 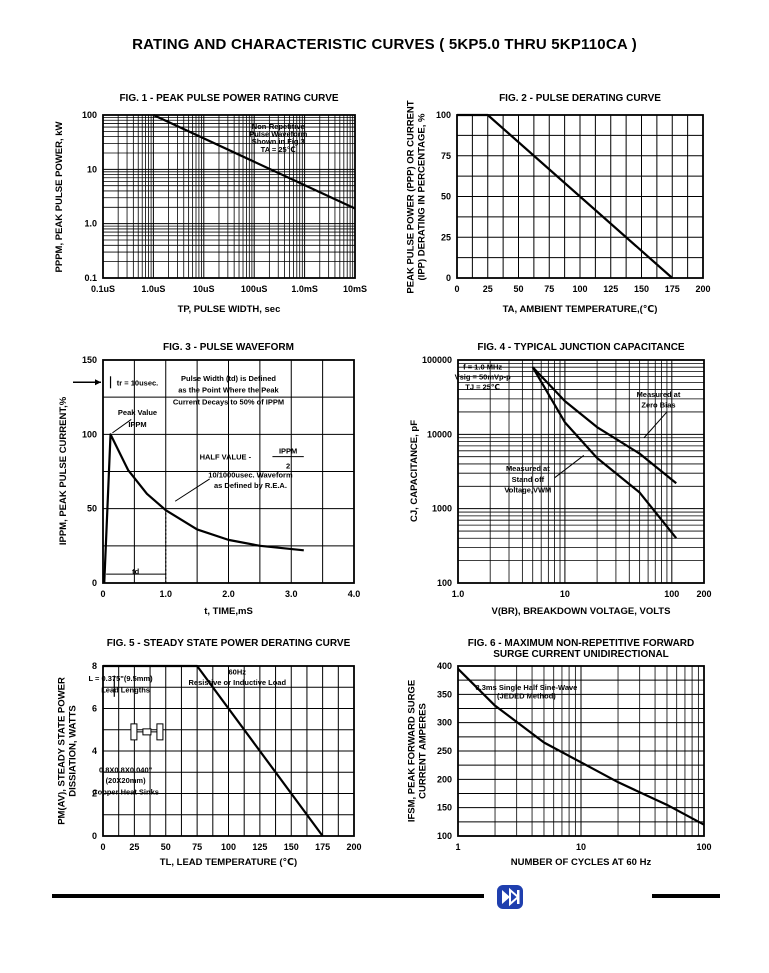 I want to click on x-axis-label: TP, PULSE WIDTH, sec, so click(x=229, y=309).